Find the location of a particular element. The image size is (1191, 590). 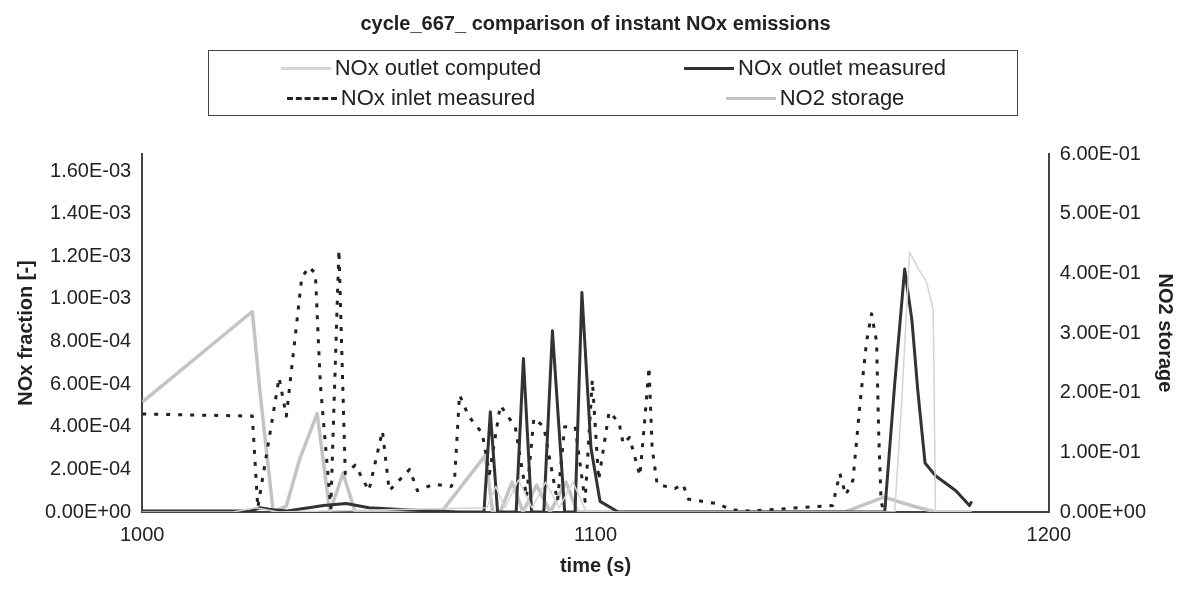

y2-tick-label: 0.00E+00 is located at coordinates (1103, 510).